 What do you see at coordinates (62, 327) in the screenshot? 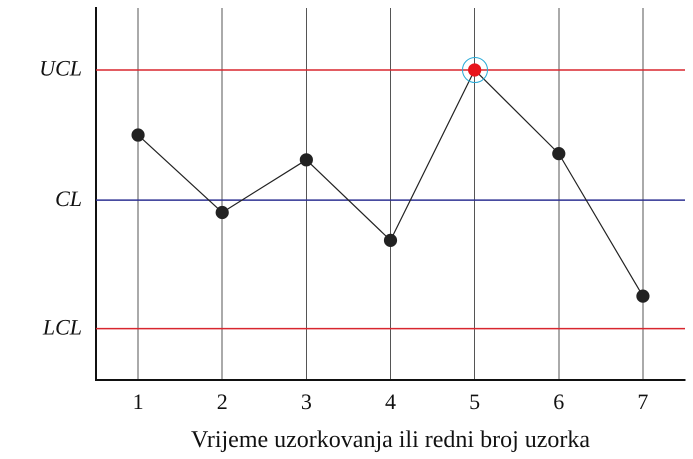
I see `ref-line-label: LCL` at bounding box center [62, 327].